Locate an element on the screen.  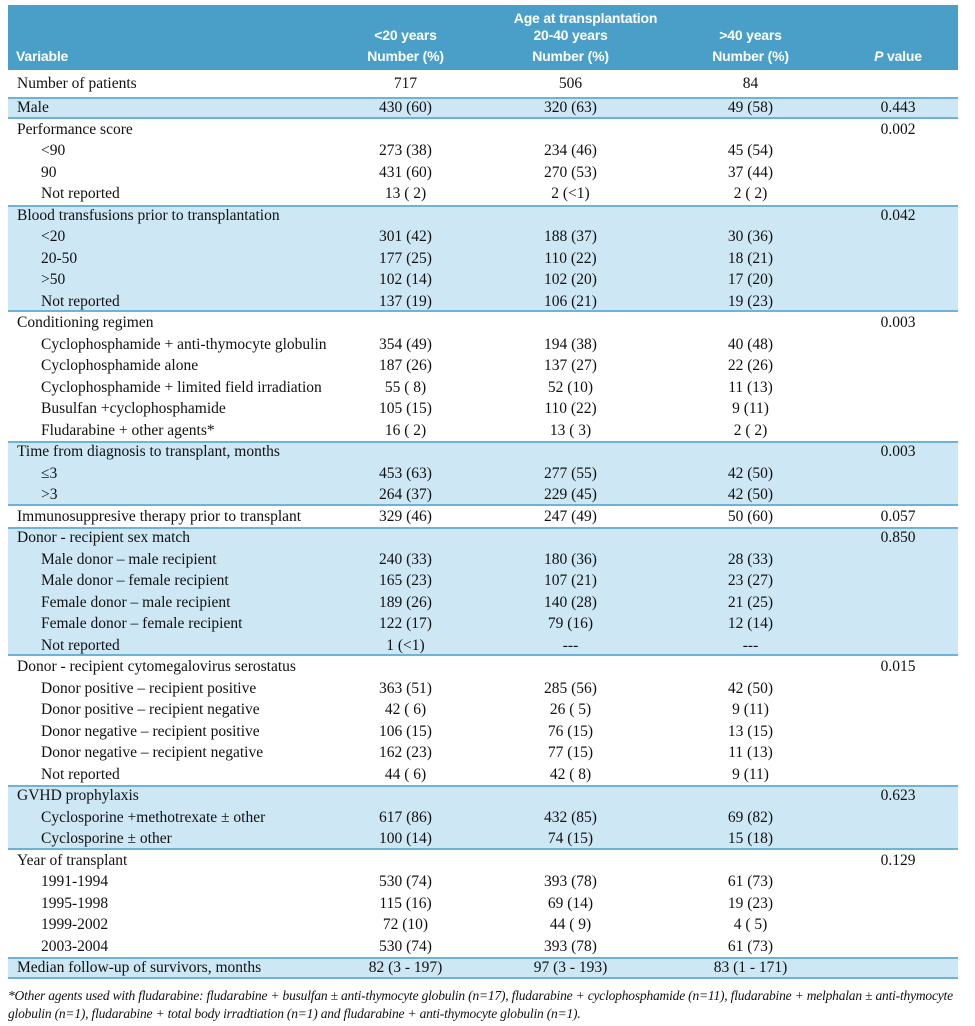
cell-20to40: 110 (22) is located at coordinates (570, 408).